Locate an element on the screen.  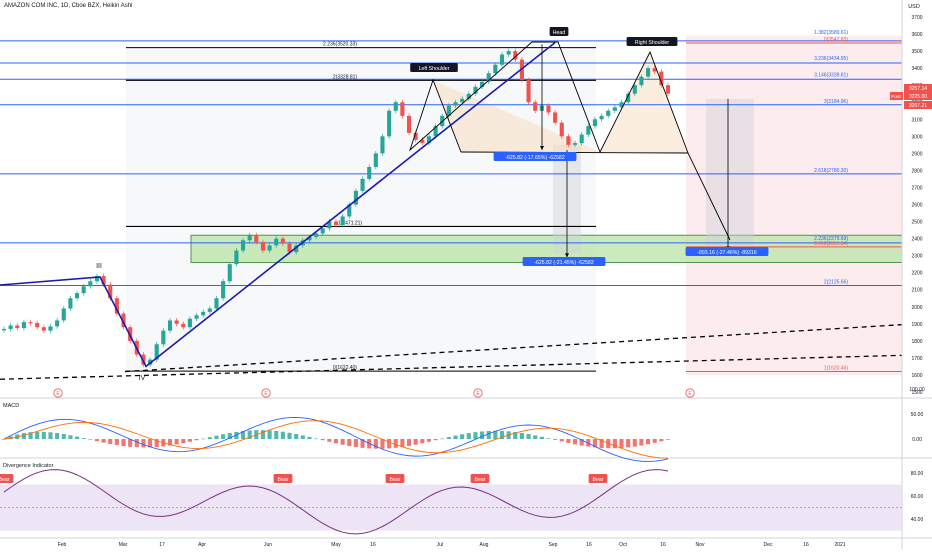
measure-label-3-box is located at coordinates (727, 251).